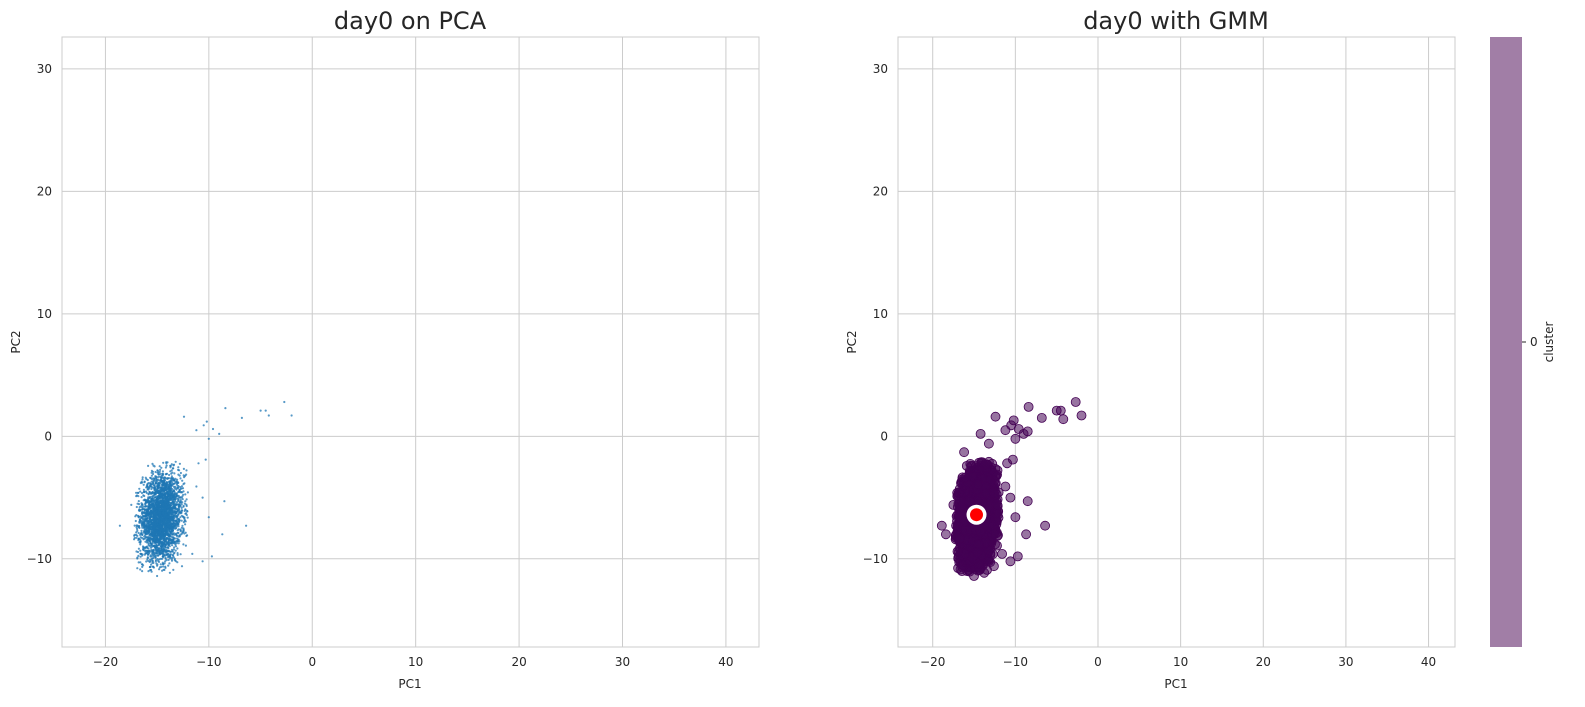 Image resolution: width=1585 pixels, height=707 pixels. Describe the element at coordinates (415, 662) in the screenshot. I see `x-tick-label: 10` at that location.